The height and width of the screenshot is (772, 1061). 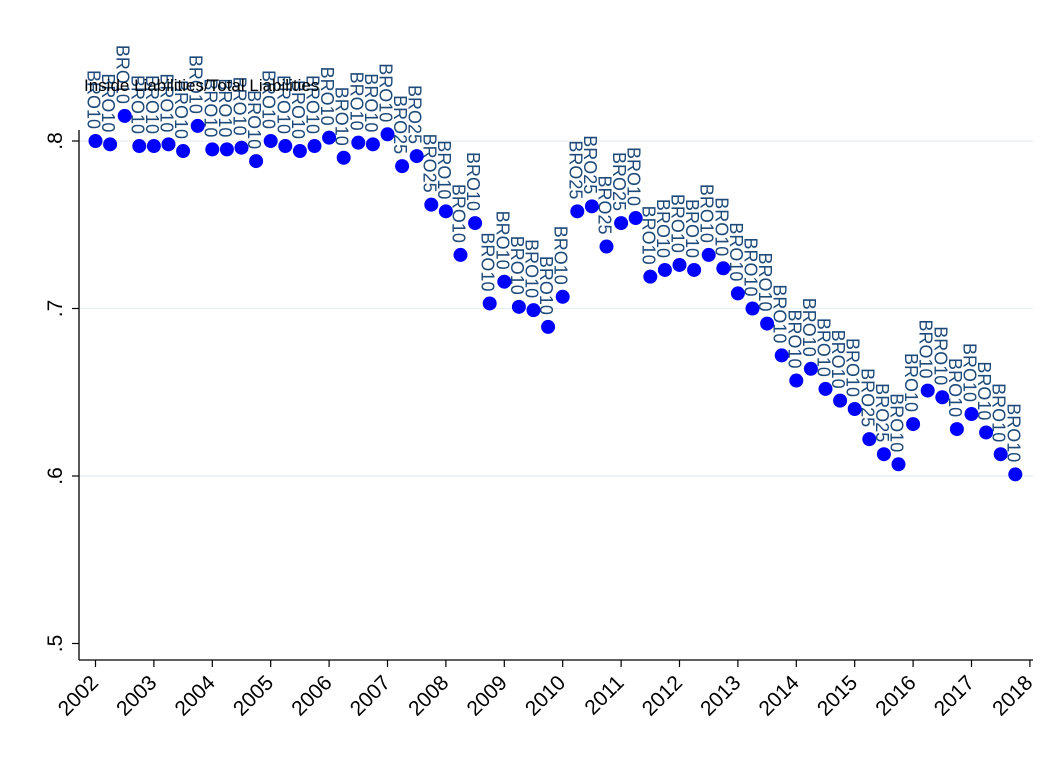 I want to click on x-tick-label: 2006, so click(x=311, y=695).